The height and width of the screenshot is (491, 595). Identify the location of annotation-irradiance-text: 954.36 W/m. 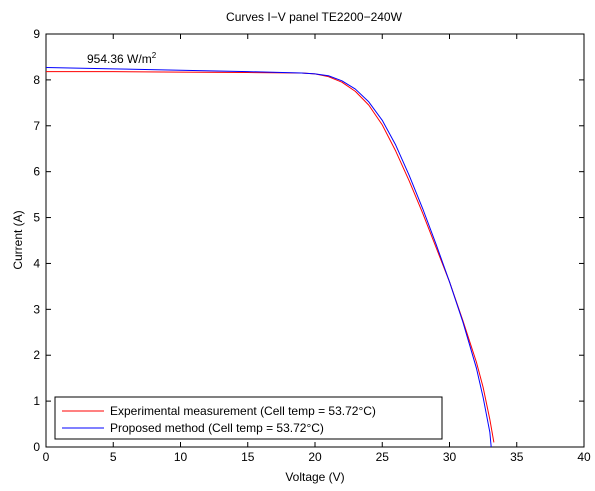
(119, 59).